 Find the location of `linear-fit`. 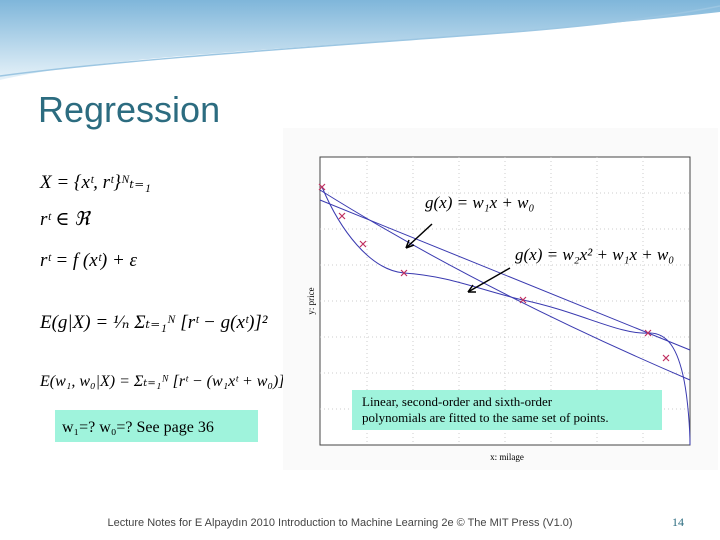

linear-fit is located at coordinates (505, 275).